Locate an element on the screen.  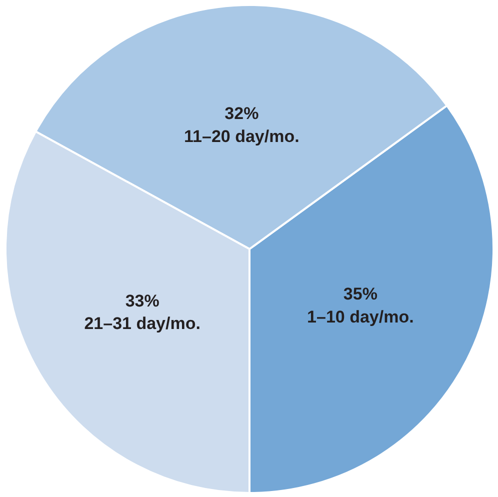
data-label: 33% is located at coordinates (142, 300).